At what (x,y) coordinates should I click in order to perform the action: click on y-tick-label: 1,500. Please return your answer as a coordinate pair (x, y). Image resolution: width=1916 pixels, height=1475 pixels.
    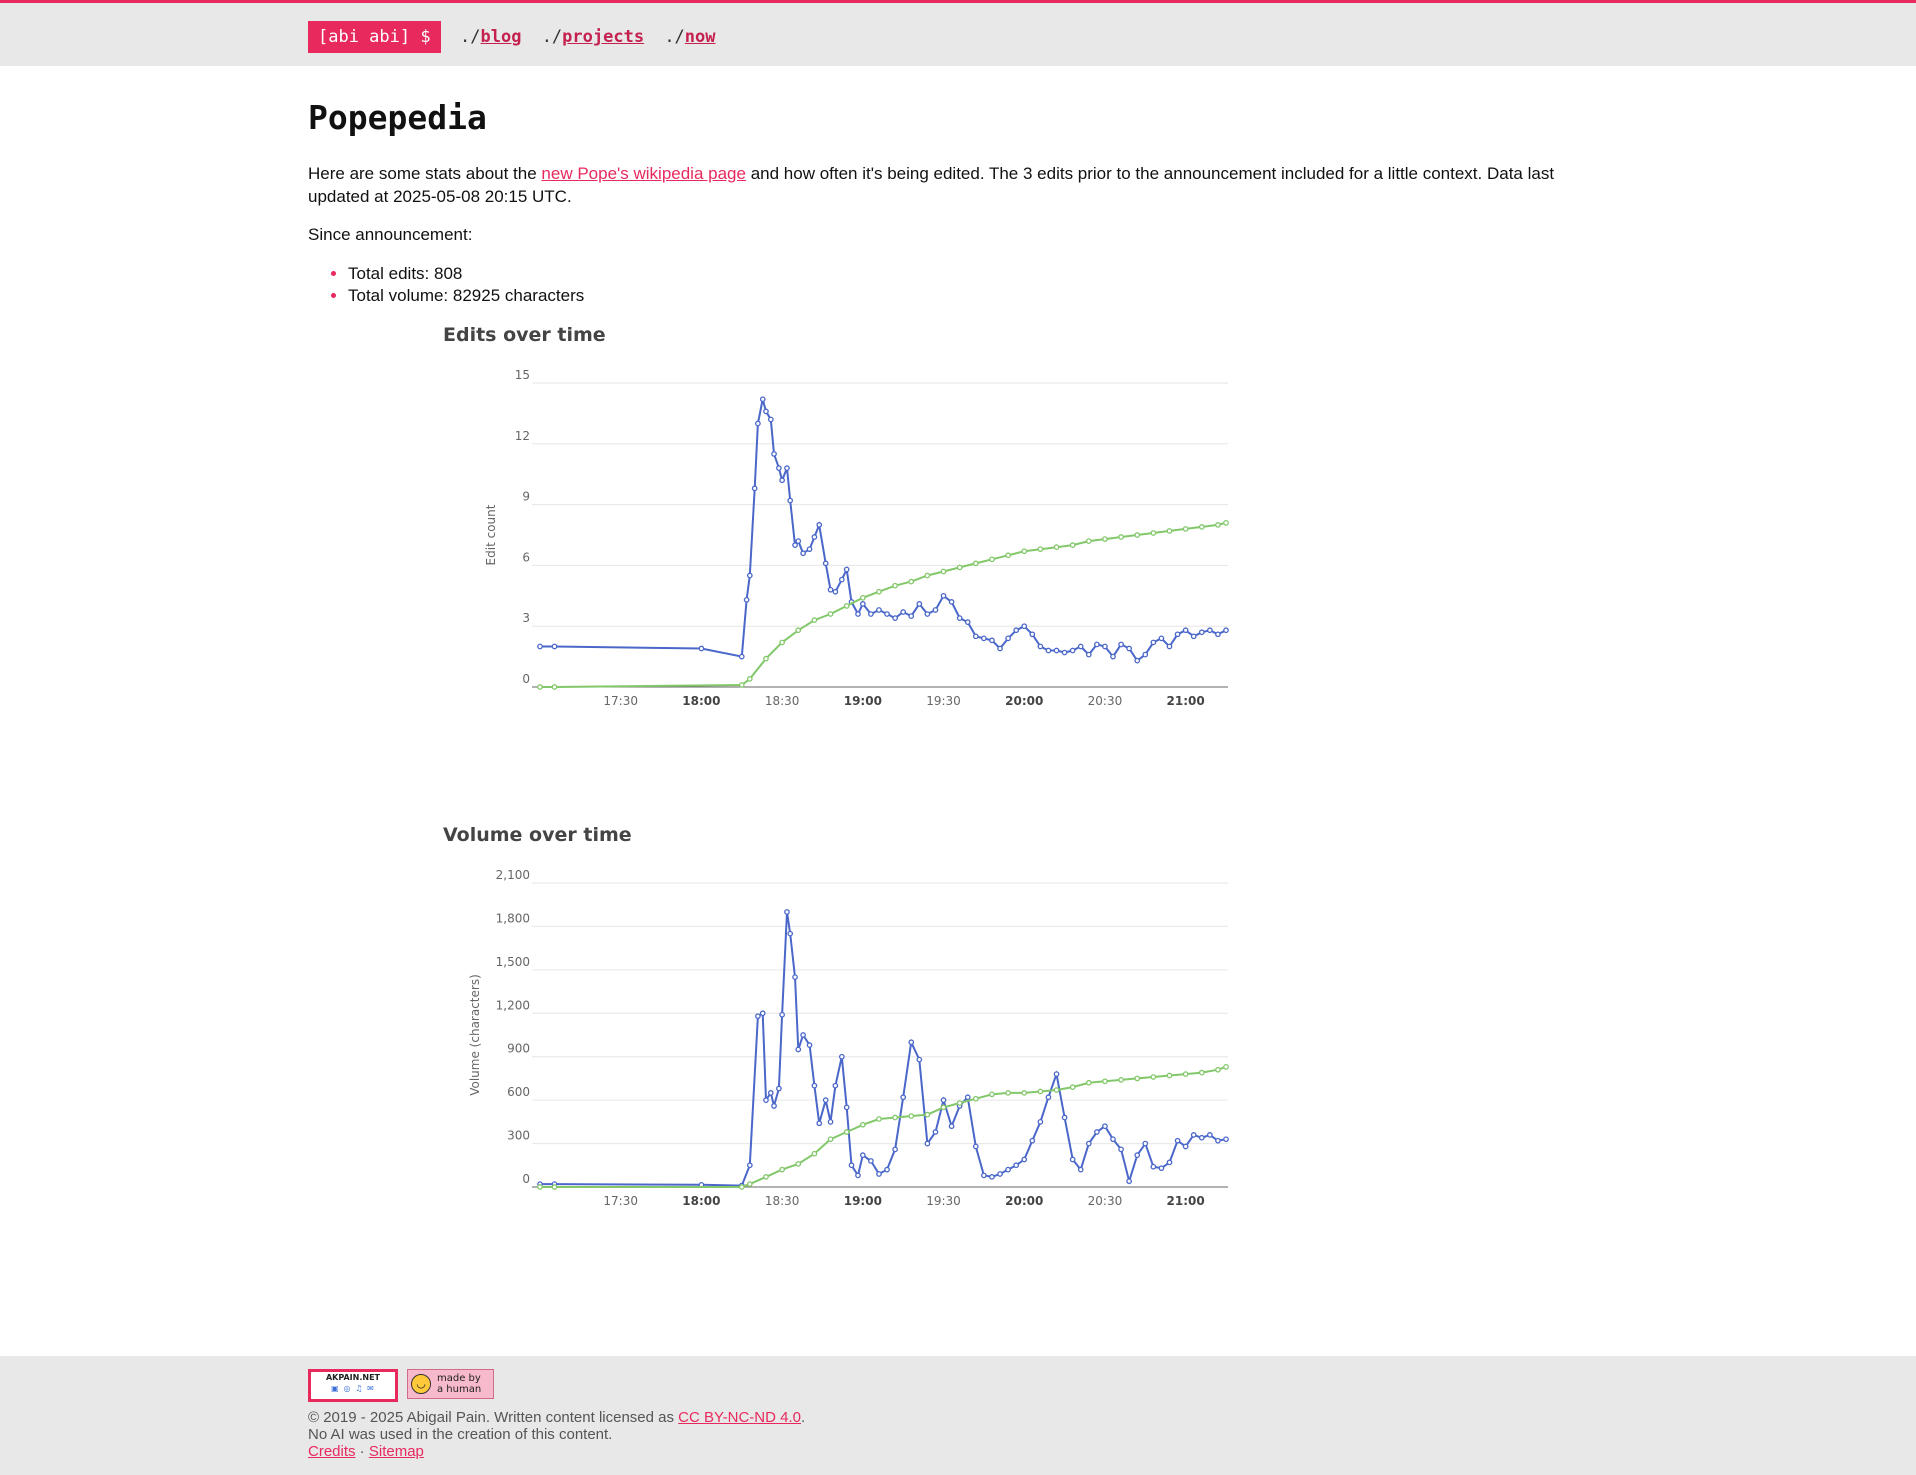
    Looking at the image, I should click on (513, 962).